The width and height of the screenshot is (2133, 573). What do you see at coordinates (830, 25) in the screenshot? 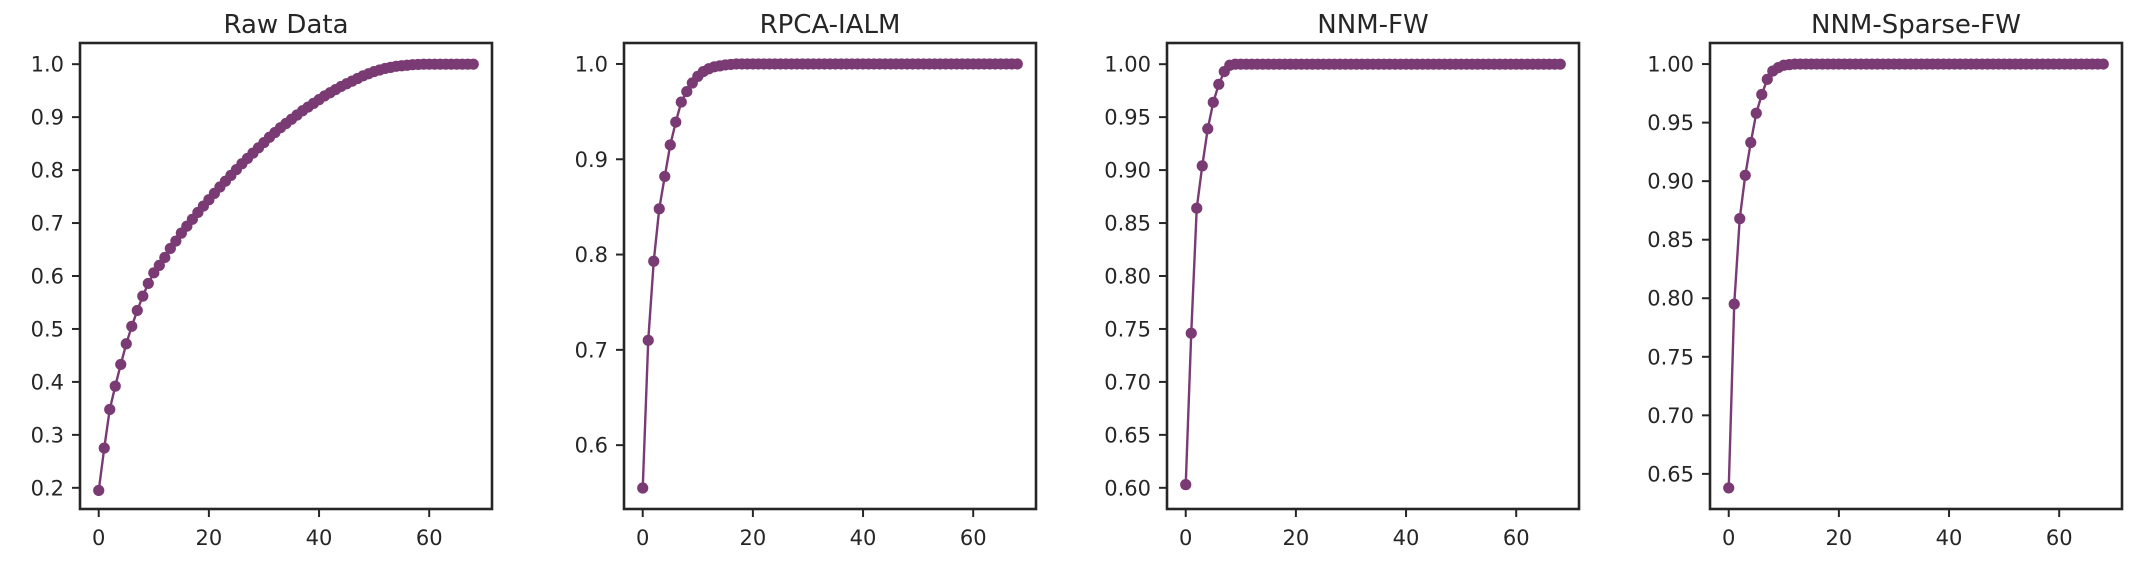
I see `panel-title: RPCA-IALM` at bounding box center [830, 25].